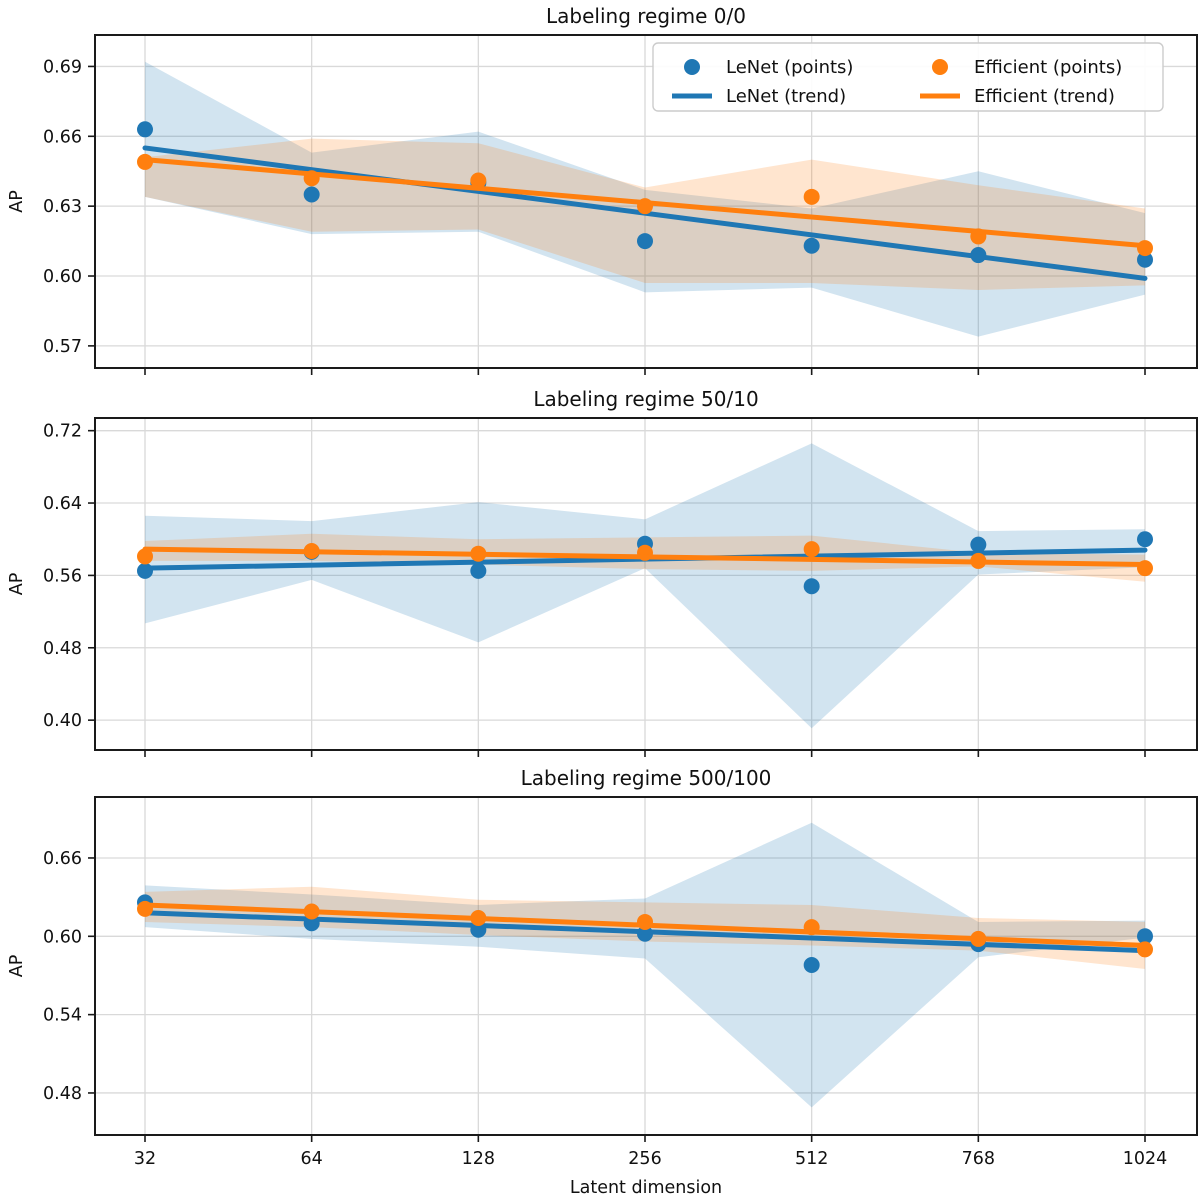  Describe the element at coordinates (62, 721) in the screenshot. I see `ytick-label-0.40: 0.40` at that location.